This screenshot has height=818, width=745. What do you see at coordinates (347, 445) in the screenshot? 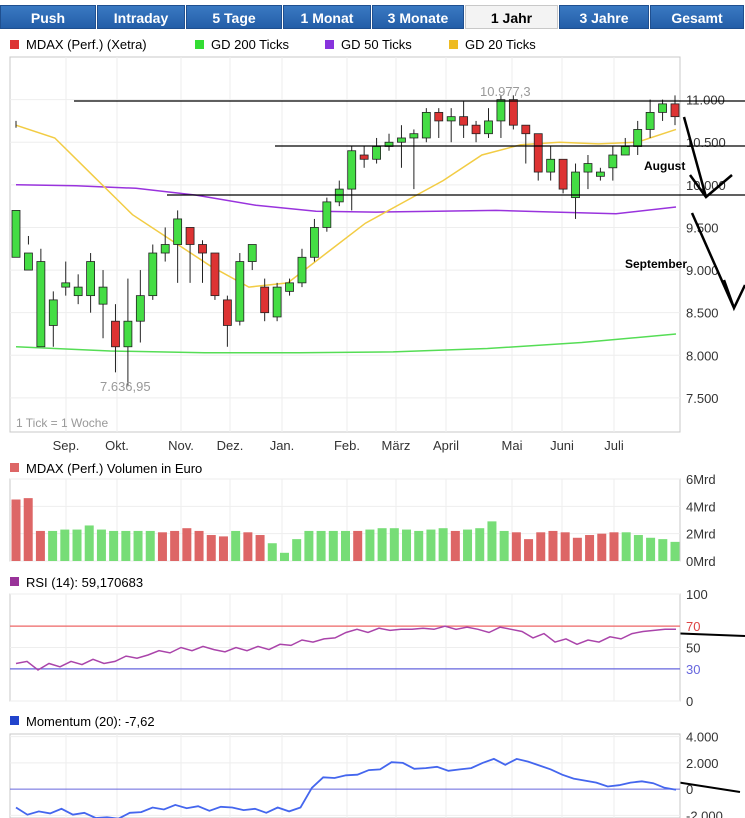
I see `x-tick-label: Feb.` at bounding box center [347, 445].